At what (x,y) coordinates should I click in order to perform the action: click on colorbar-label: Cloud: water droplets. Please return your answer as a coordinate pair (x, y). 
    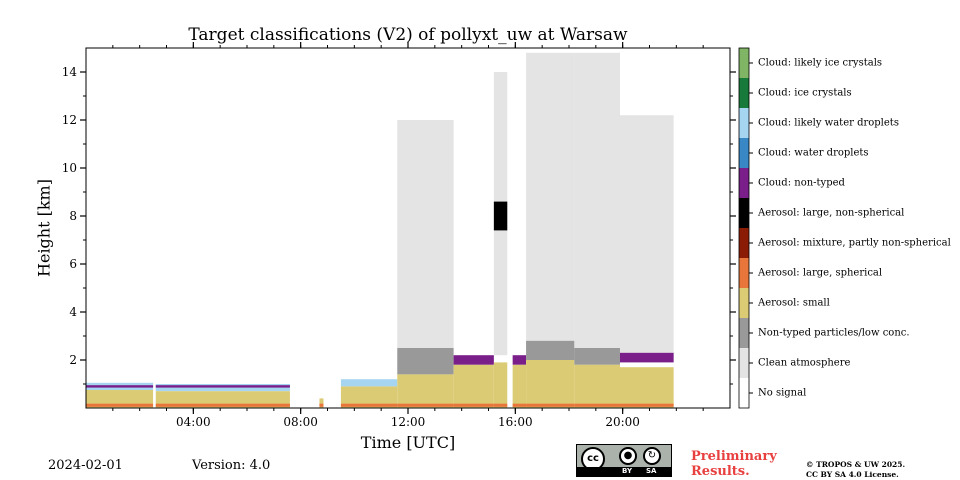
    Looking at the image, I should click on (813, 153).